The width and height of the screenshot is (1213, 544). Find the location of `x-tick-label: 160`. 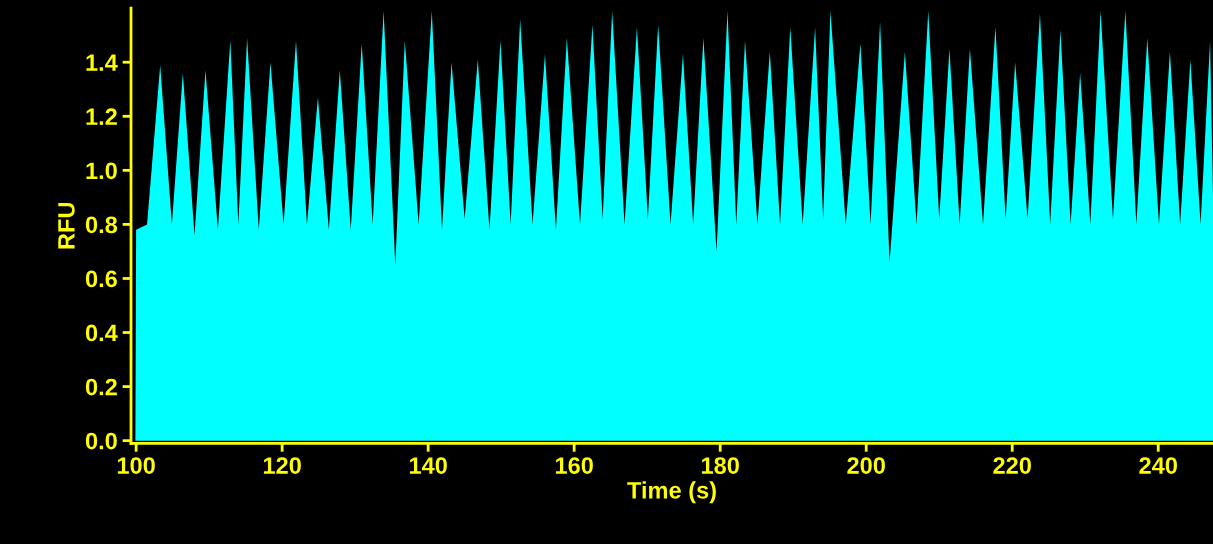

x-tick-label: 160 is located at coordinates (574, 465).